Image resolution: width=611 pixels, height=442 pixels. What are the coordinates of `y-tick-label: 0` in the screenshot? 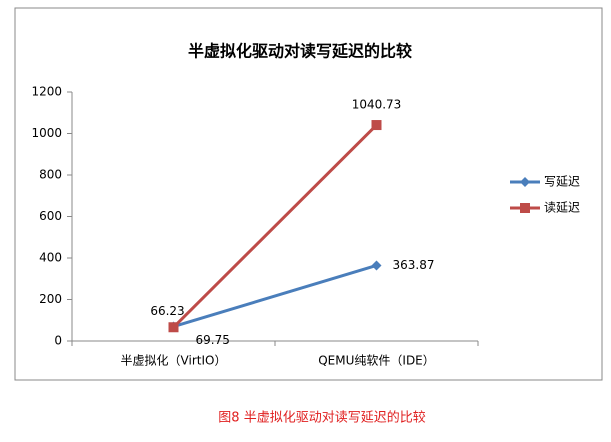 It's located at (58, 341).